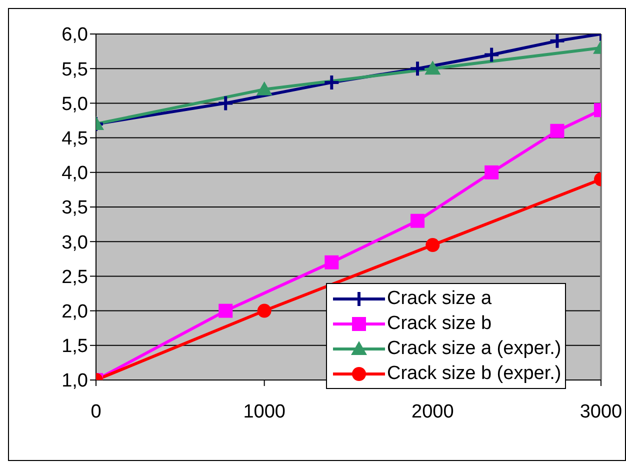 This screenshot has height=469, width=626. Describe the element at coordinates (75, 347) in the screenshot. I see `y-tick-label: 1,5` at that location.